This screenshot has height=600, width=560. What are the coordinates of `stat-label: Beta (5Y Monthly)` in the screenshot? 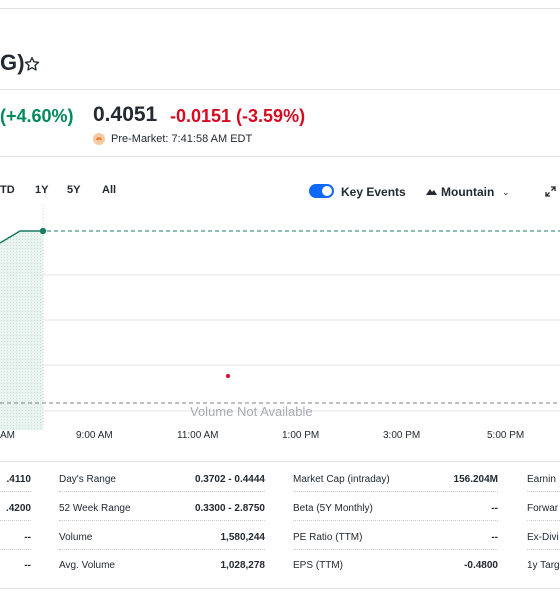 It's located at (333, 508).